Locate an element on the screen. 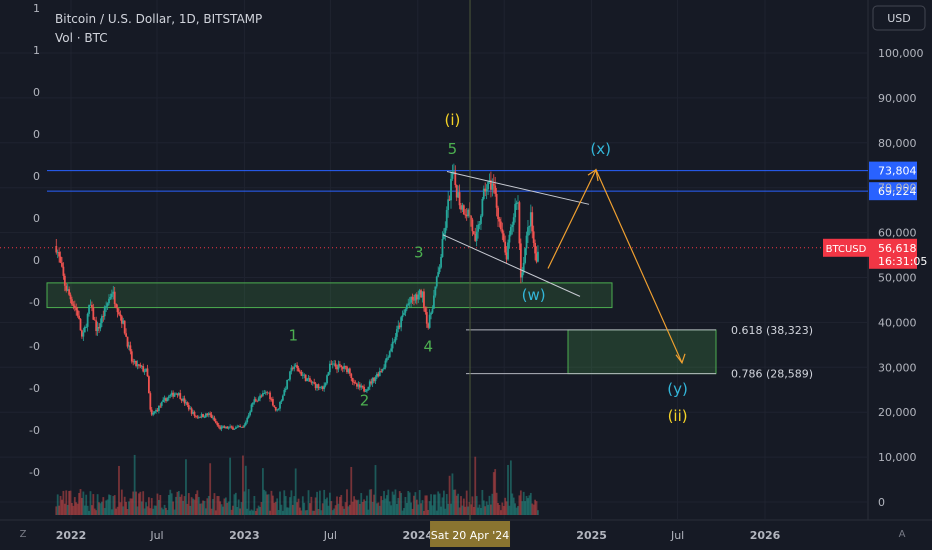 This screenshot has width=932, height=550. left-scale-label: 0 is located at coordinates (36, 92).